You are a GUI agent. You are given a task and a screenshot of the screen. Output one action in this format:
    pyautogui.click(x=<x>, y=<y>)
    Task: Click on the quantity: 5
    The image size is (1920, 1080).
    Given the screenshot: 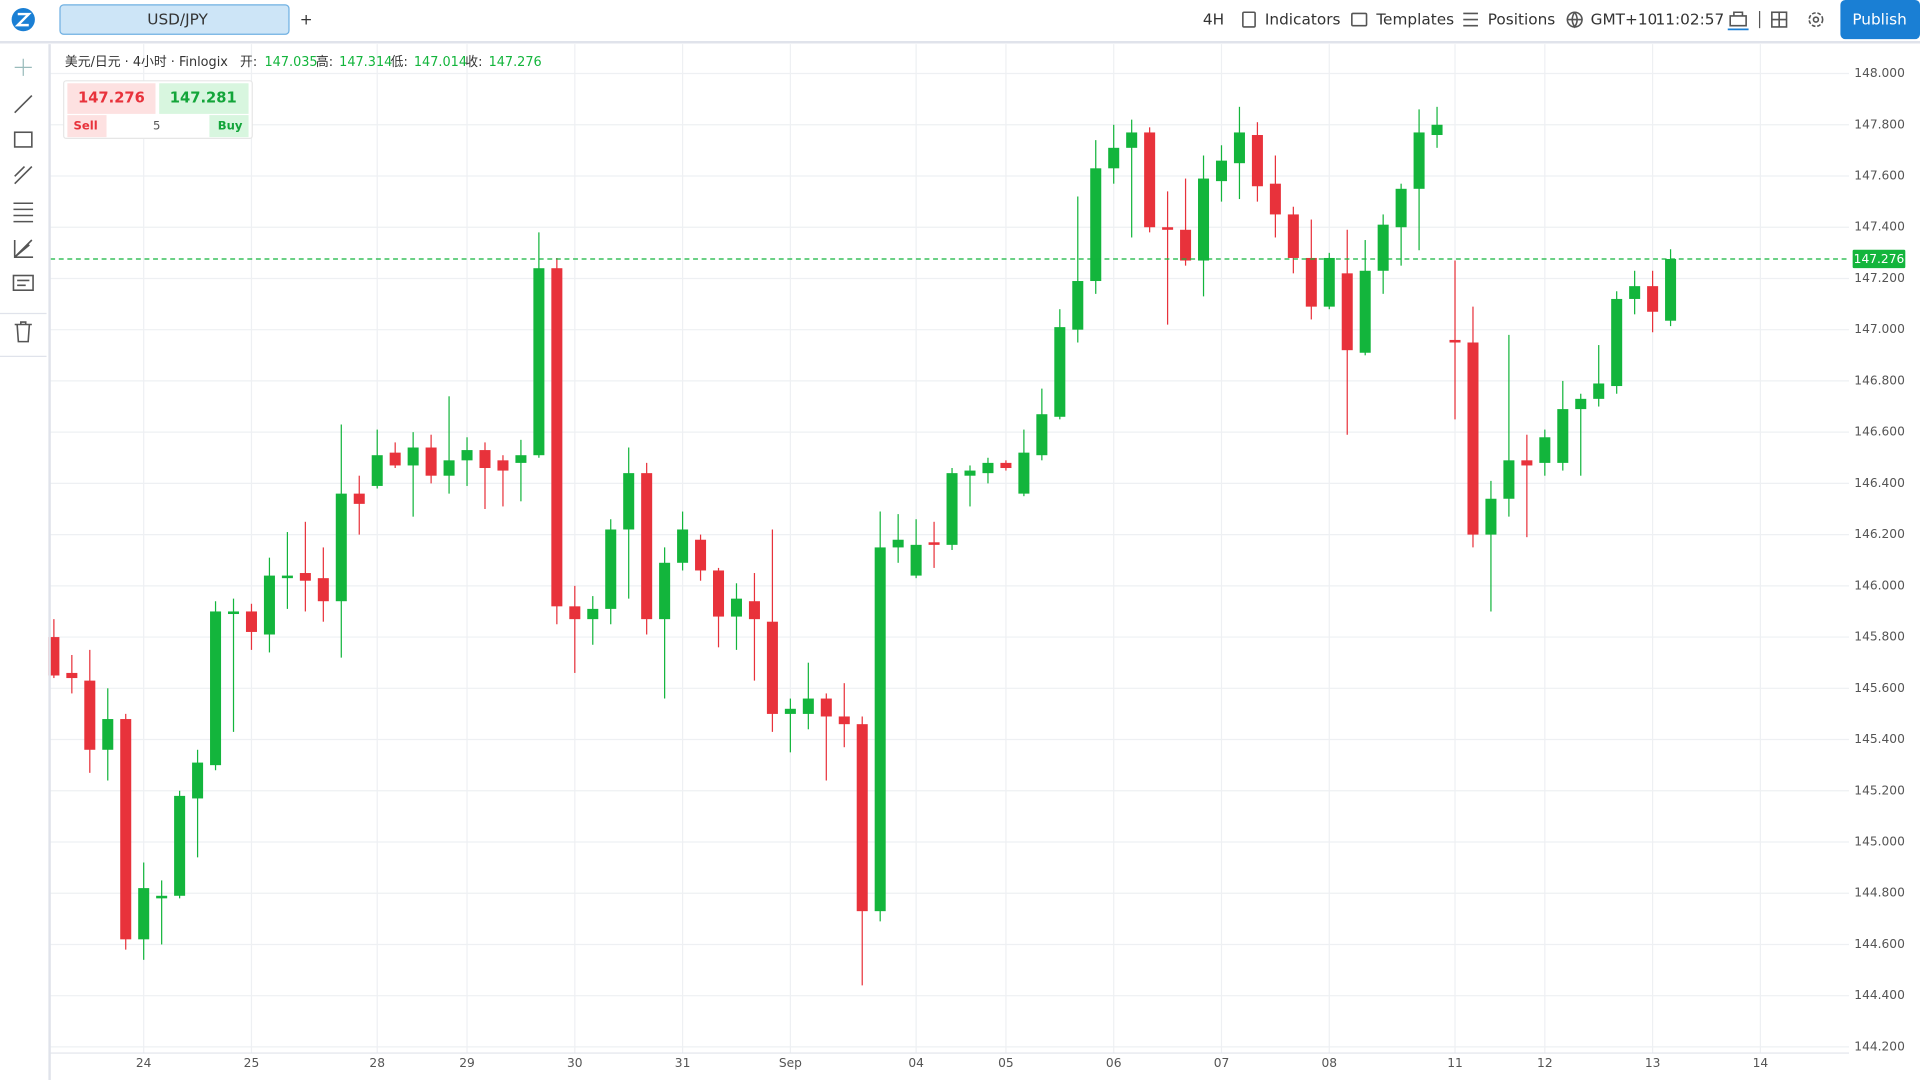 What is the action you would take?
    pyautogui.click(x=156, y=126)
    